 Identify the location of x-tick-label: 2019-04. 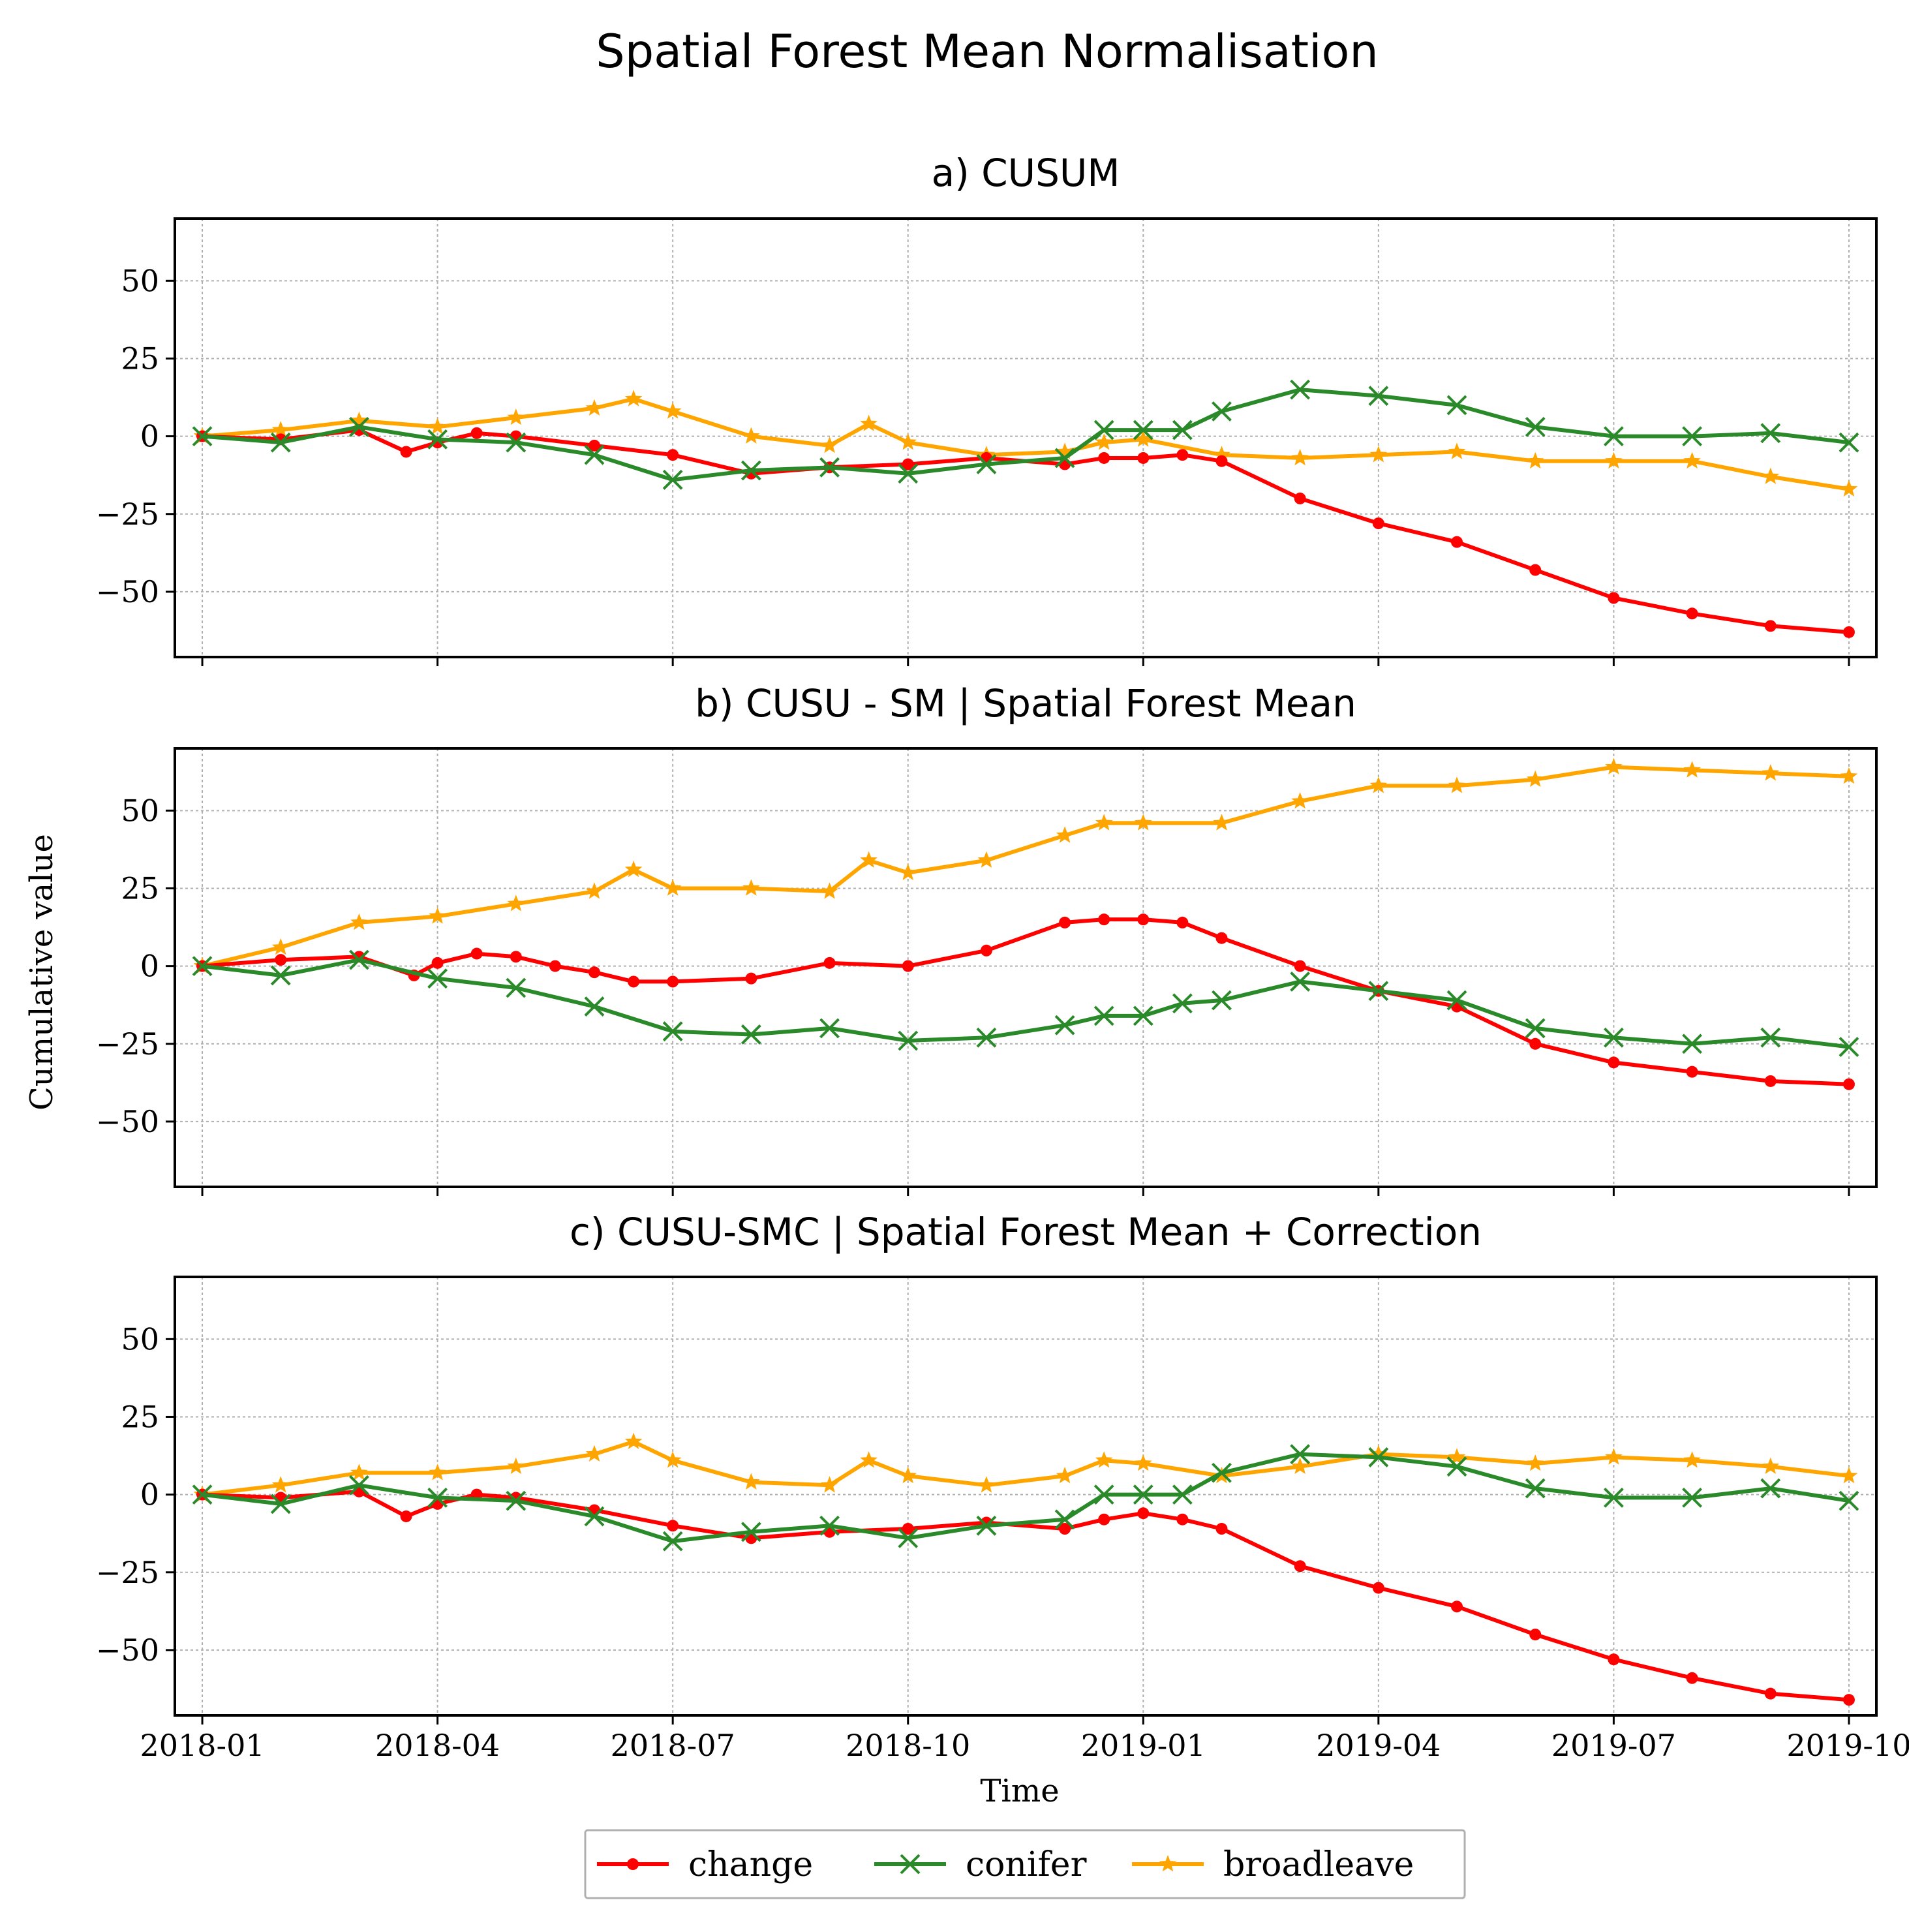
(1378, 1745).